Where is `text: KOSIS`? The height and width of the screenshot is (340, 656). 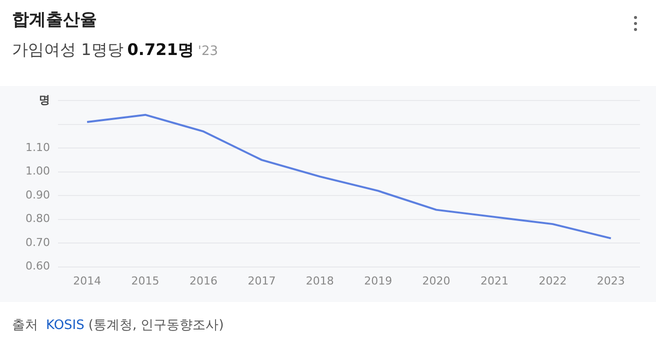 text: KOSIS is located at coordinates (65, 325).